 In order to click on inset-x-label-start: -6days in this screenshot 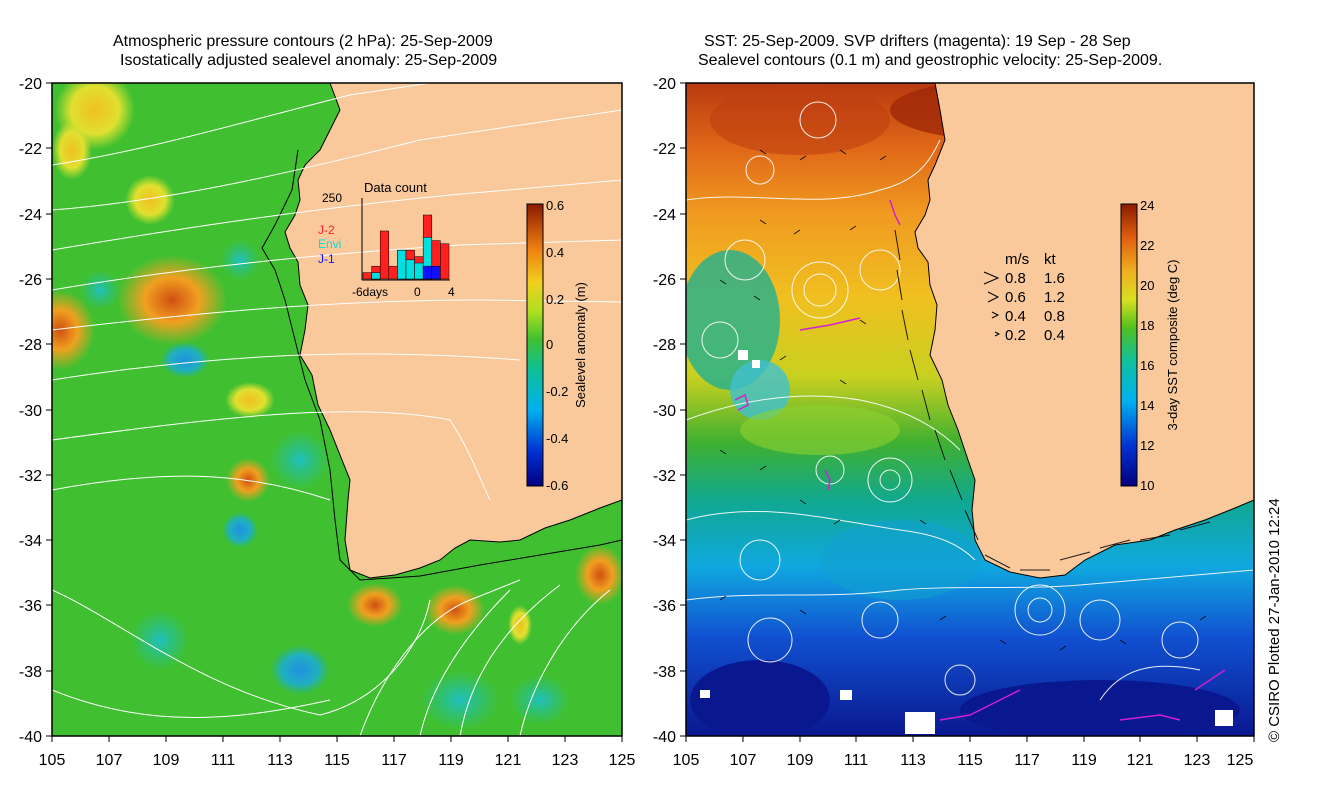, I will do `click(370, 292)`.